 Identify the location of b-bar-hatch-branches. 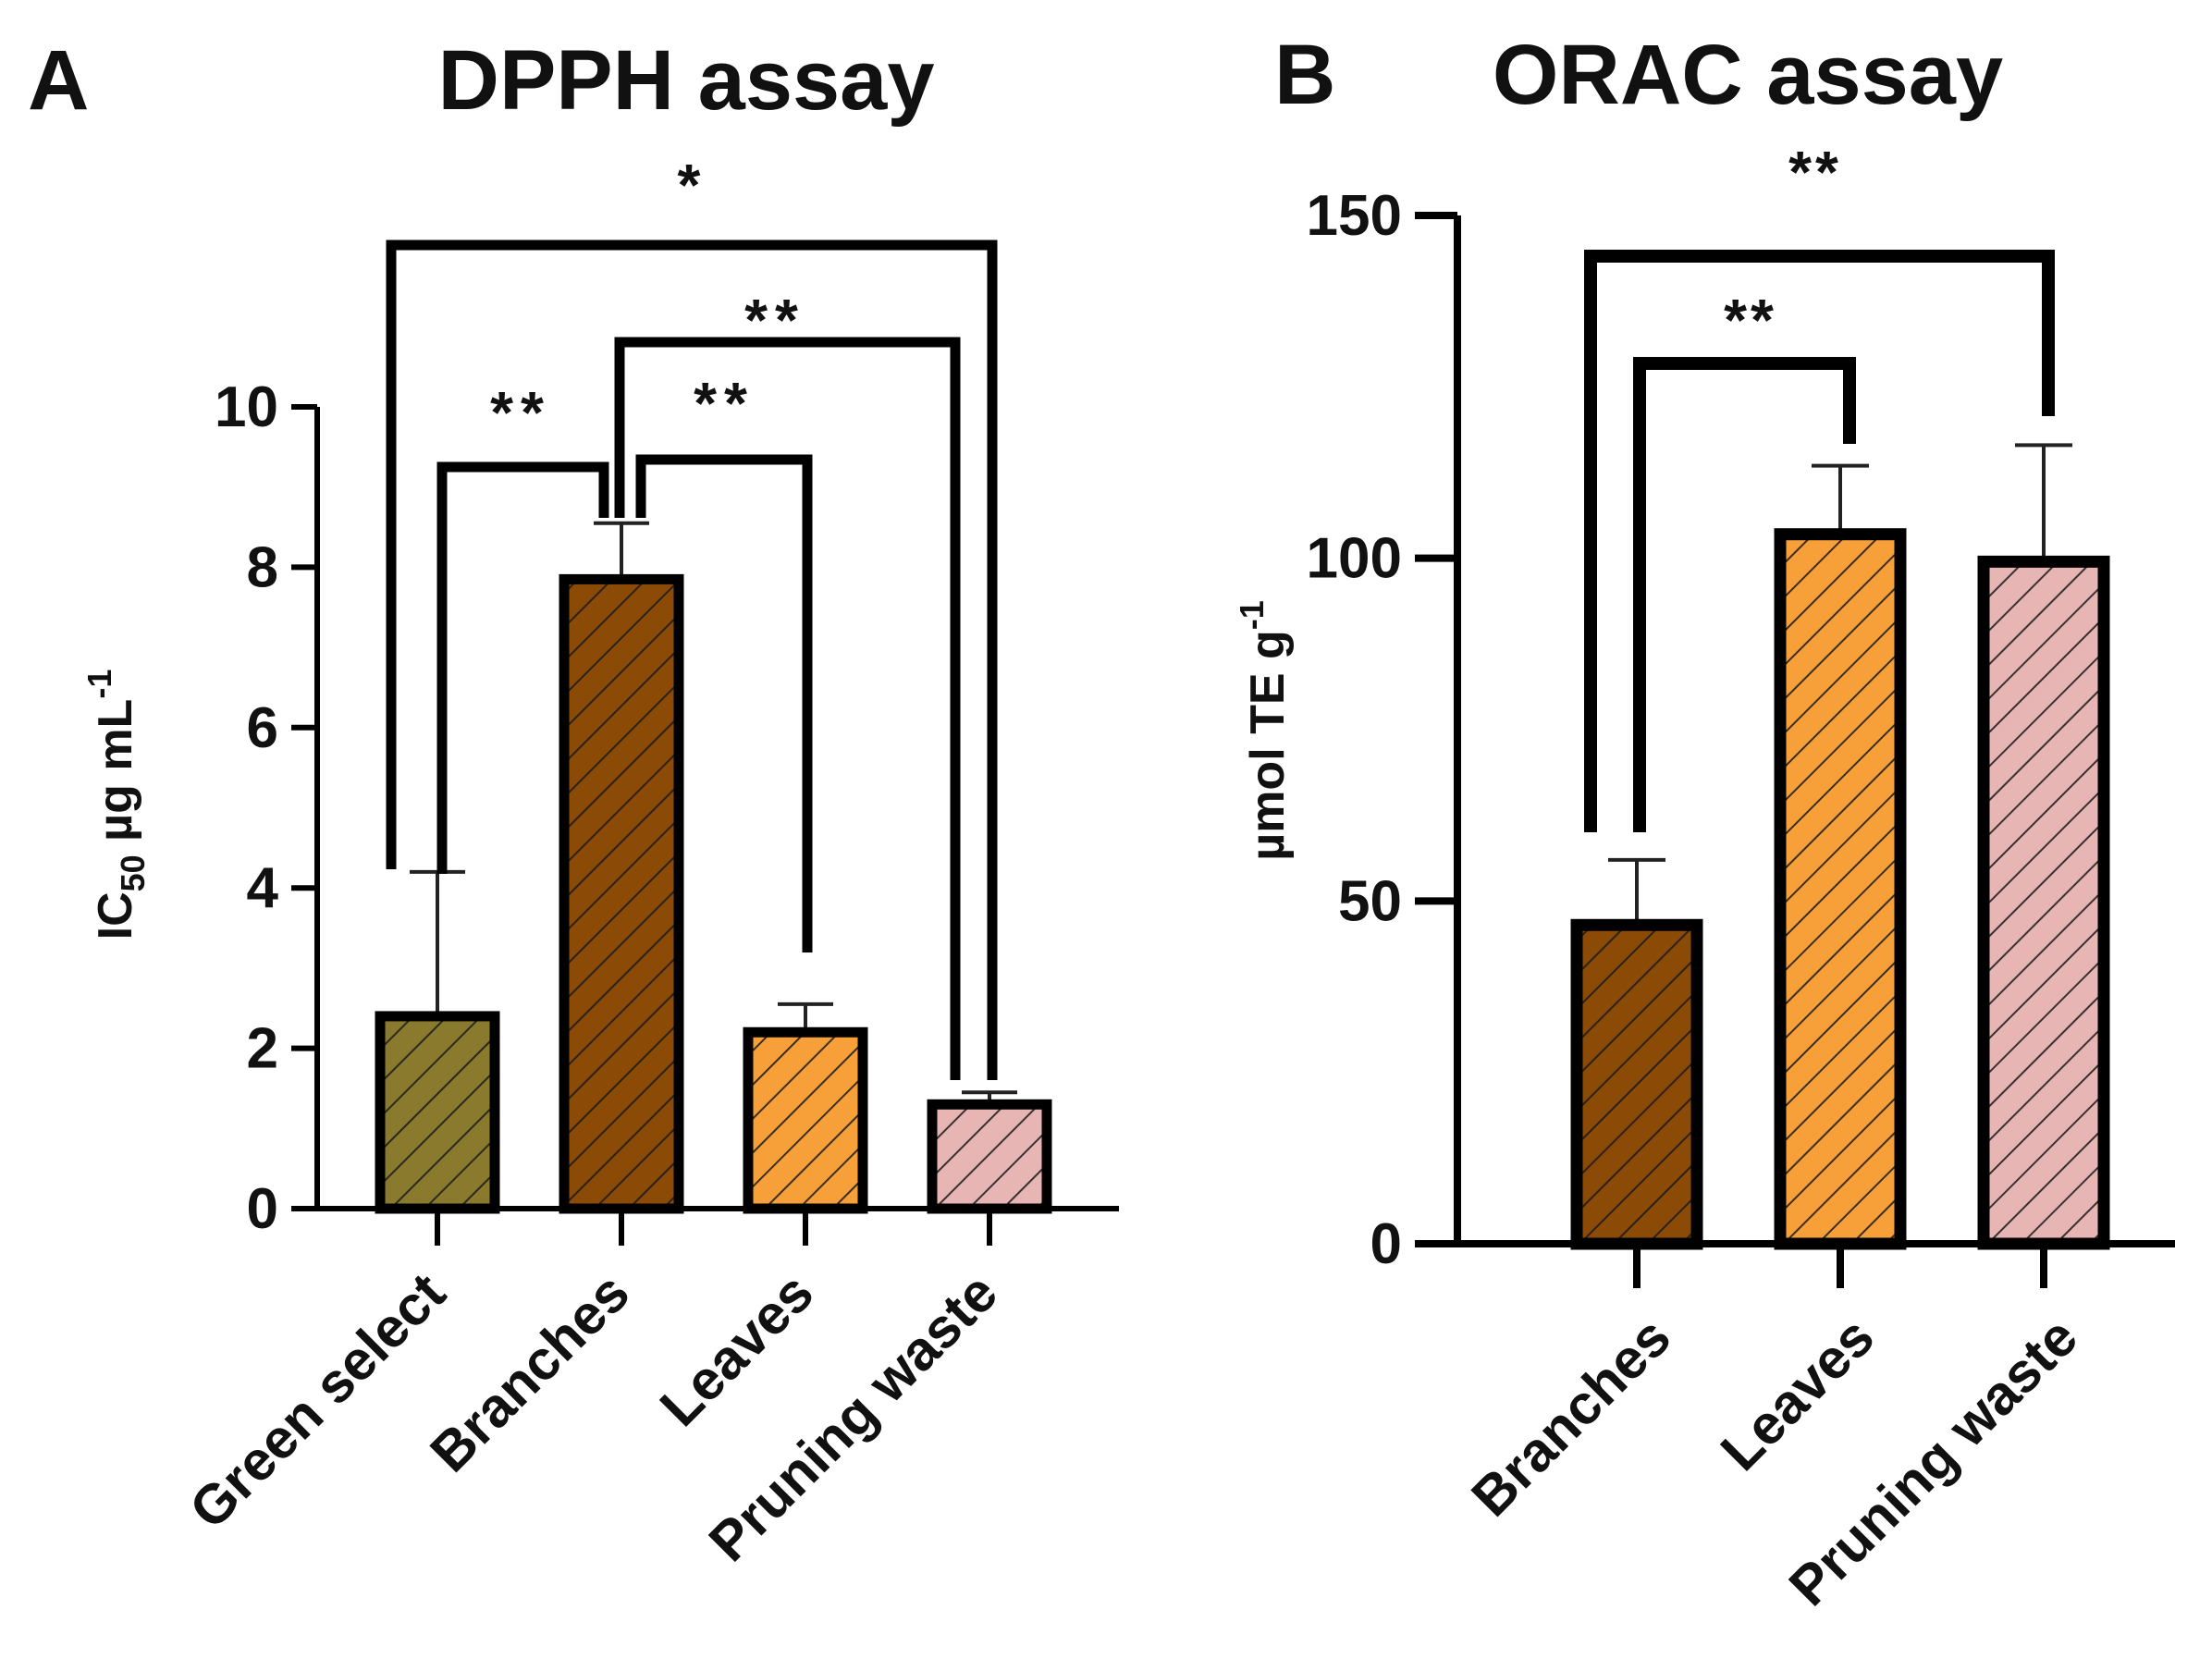
(1637, 1084).